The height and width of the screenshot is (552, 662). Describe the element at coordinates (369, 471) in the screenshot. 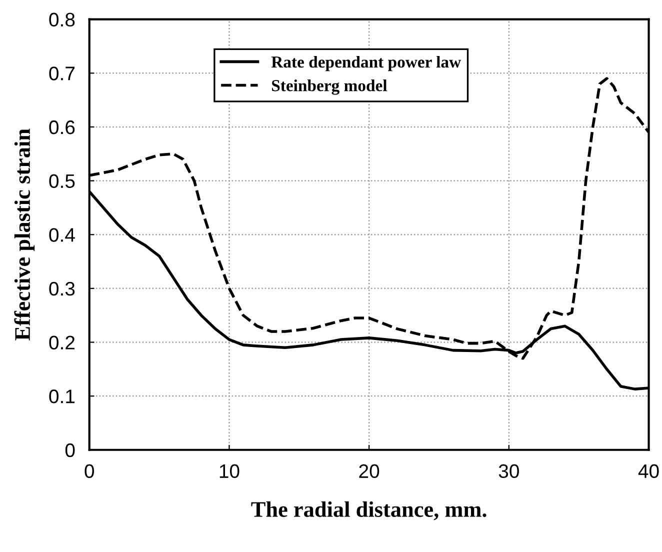

I see `x-tick-label: 20` at that location.